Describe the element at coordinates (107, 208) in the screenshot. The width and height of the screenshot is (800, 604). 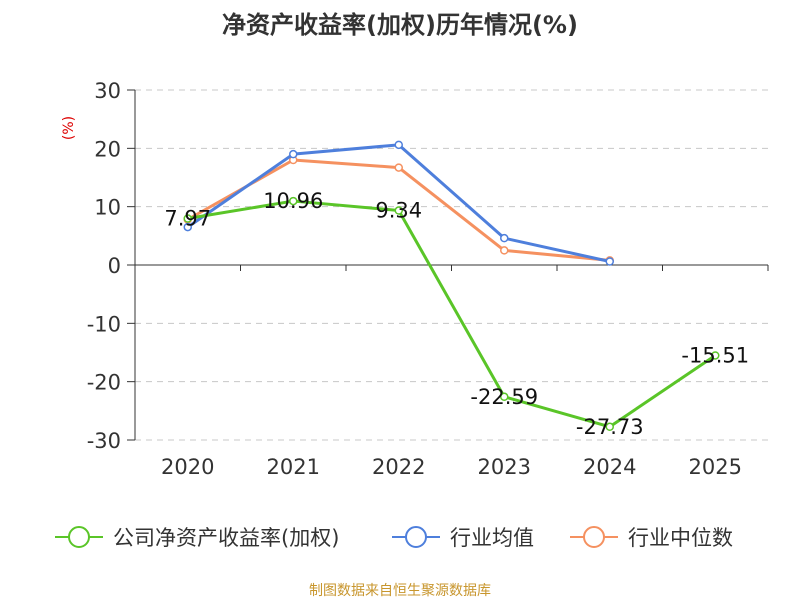
I see `y-tick-label: 10` at that location.